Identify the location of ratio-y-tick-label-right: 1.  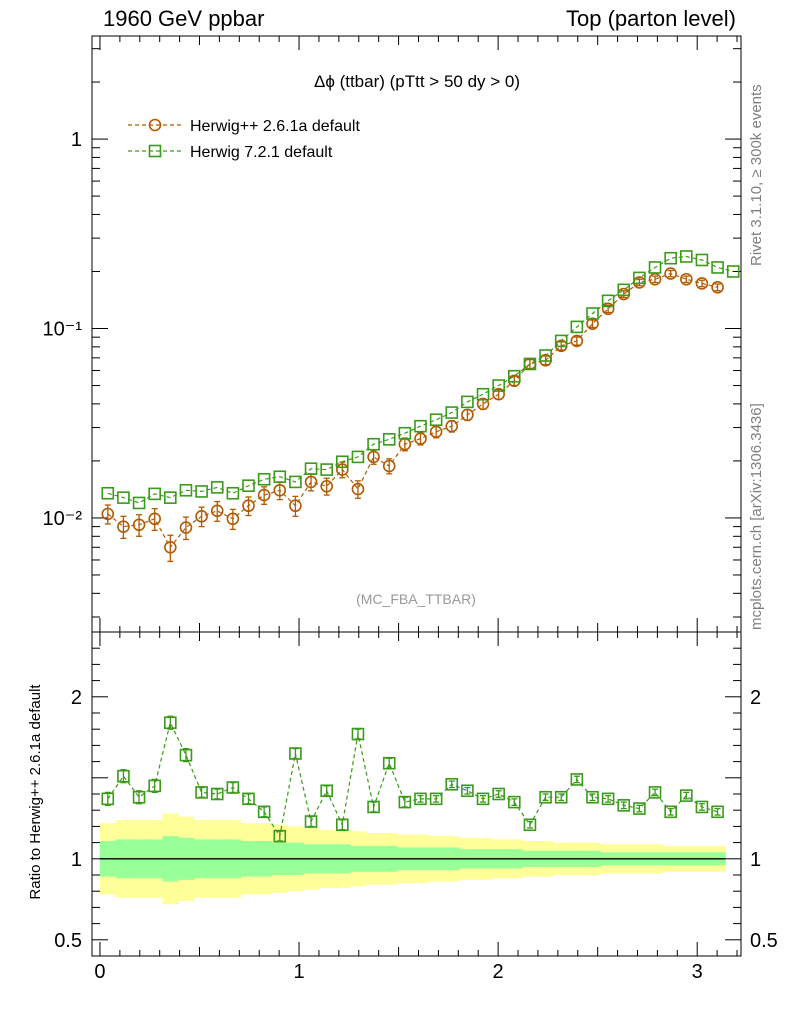
(755, 860).